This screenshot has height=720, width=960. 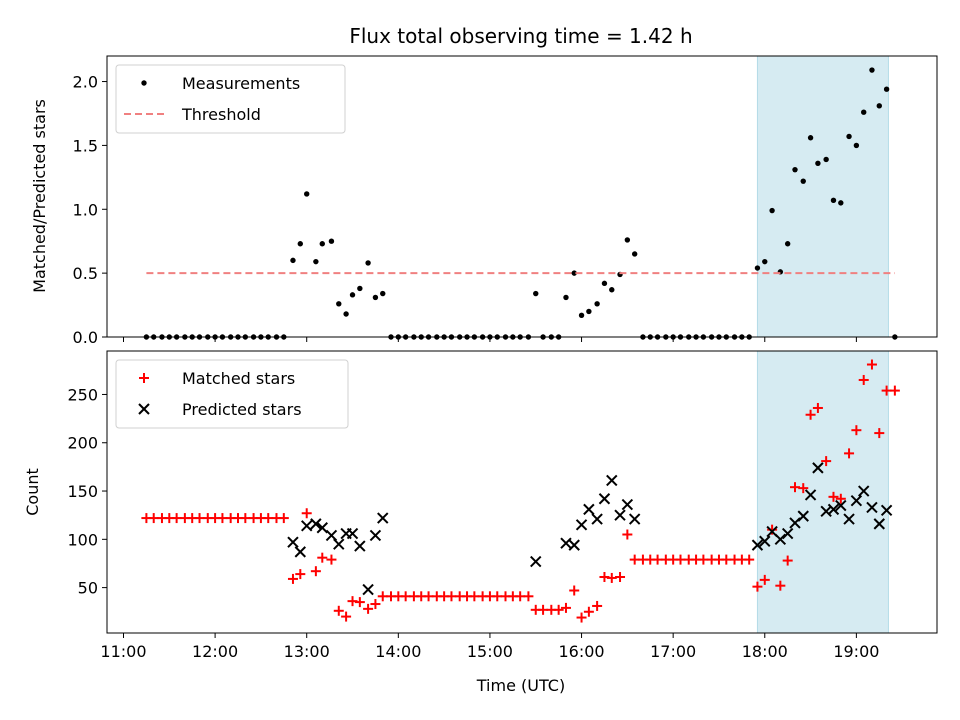 I want to click on bottom-y-tick-label-0: 50, so click(x=88, y=588).